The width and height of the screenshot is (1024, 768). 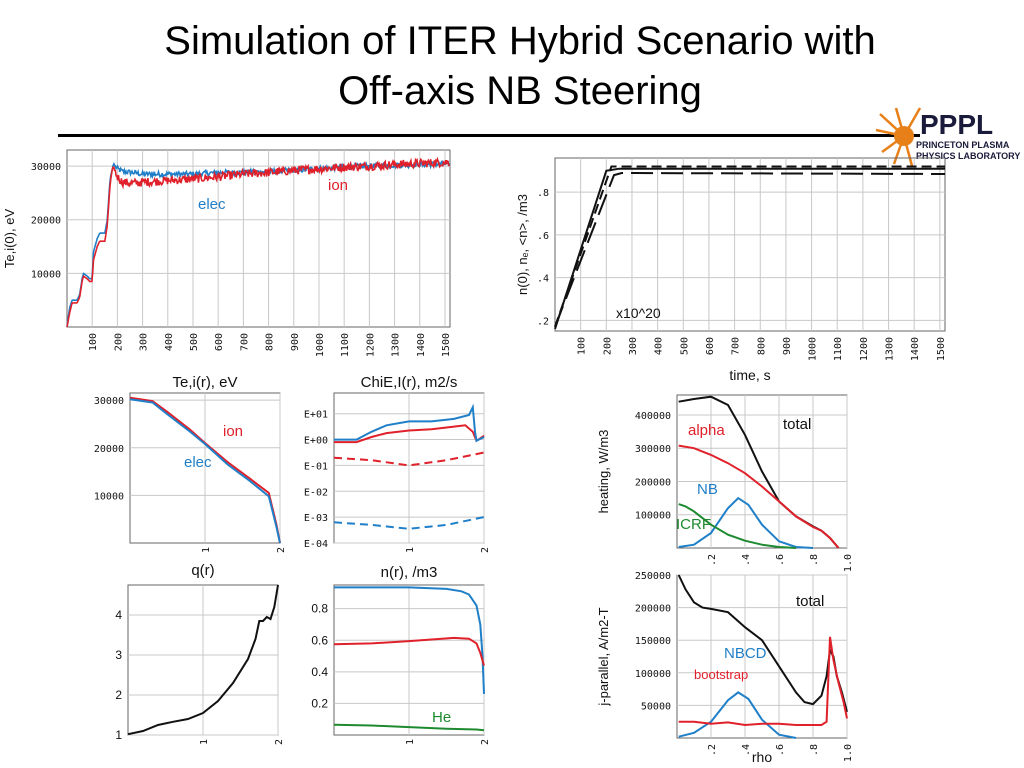 What do you see at coordinates (780, 560) in the screenshot?
I see `x-tick-label: .6` at bounding box center [780, 560].